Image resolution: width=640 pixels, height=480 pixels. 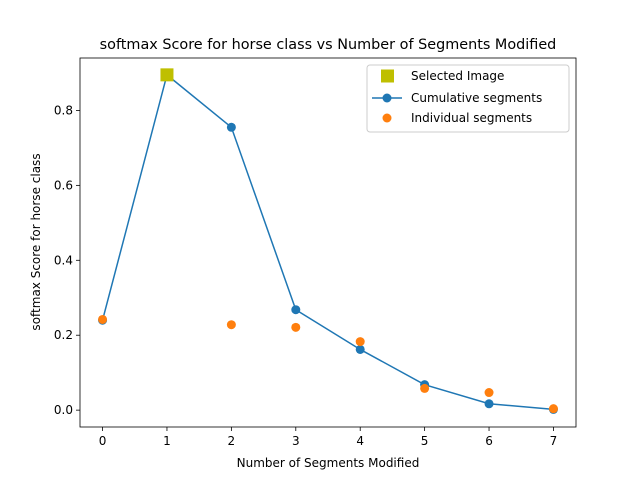 I want to click on x-tick-label: 0, so click(x=103, y=441).